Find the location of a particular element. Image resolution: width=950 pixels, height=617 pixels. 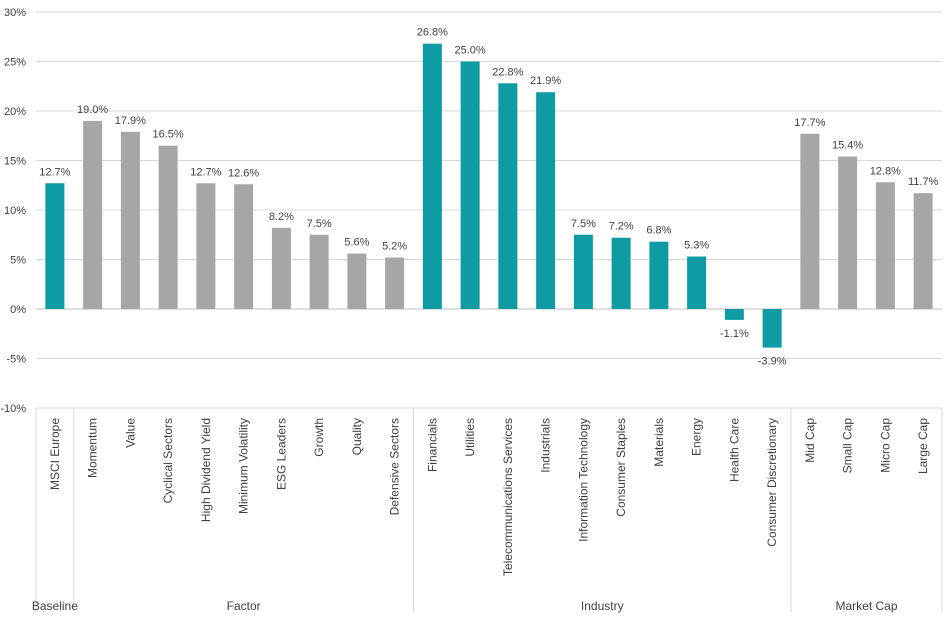

category-label: Telecommunications Services is located at coordinates (508, 497).